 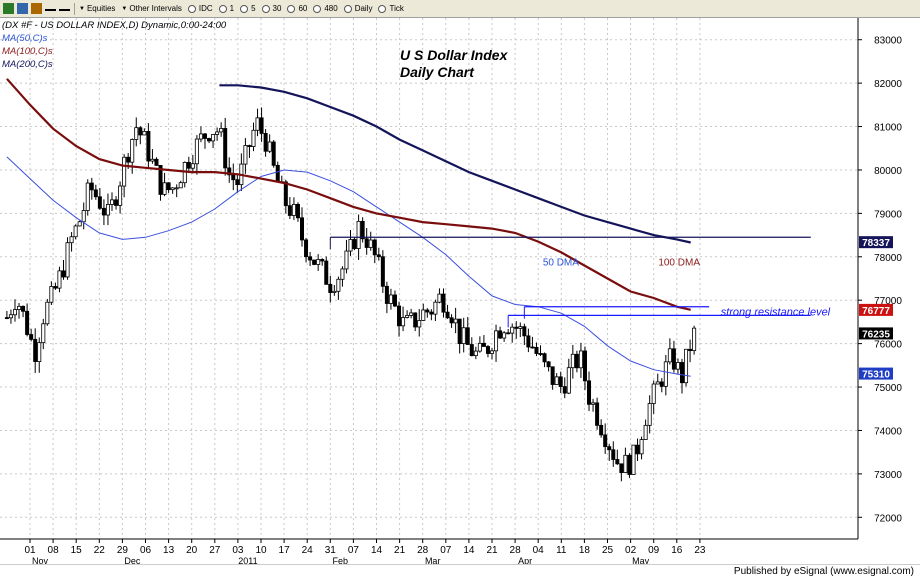 I want to click on y-tick-label: 79000, so click(x=888, y=214).